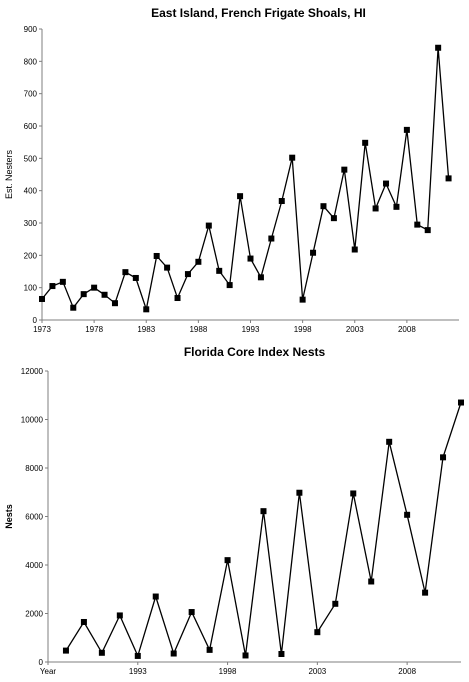  Describe the element at coordinates (31, 61) in the screenshot. I see `east-island-y-tick-label: 800` at that location.